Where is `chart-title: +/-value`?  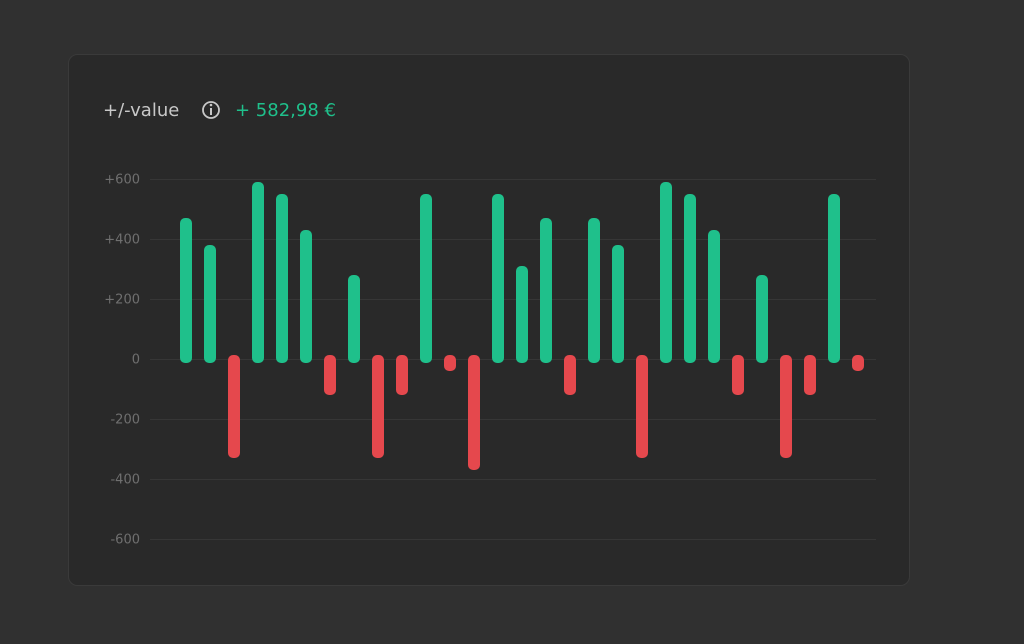 chart-title: +/-value is located at coordinates (141, 110).